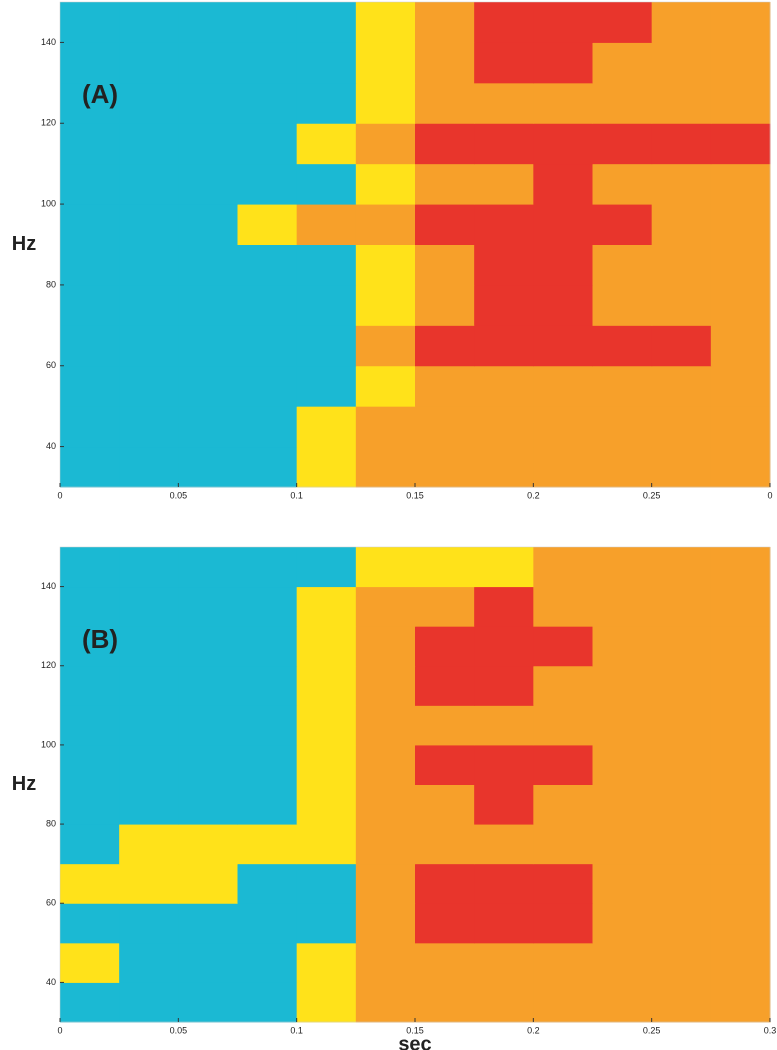 Image resolution: width=777 pixels, height=1050 pixels. I want to click on x-tick-label: 0, so click(59, 1030).